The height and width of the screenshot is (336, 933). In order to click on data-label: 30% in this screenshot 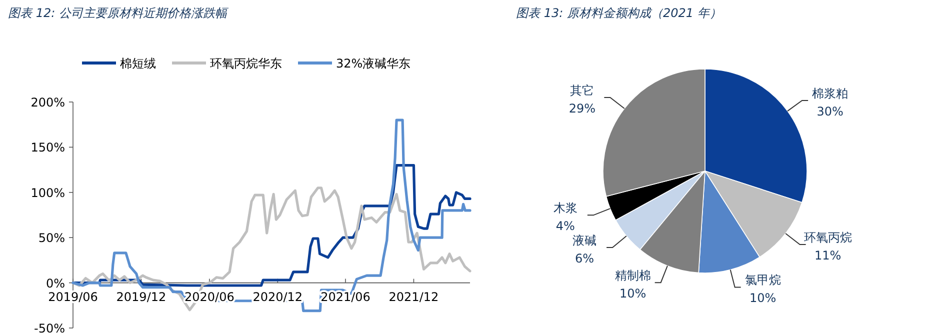, I will do `click(830, 111)`.